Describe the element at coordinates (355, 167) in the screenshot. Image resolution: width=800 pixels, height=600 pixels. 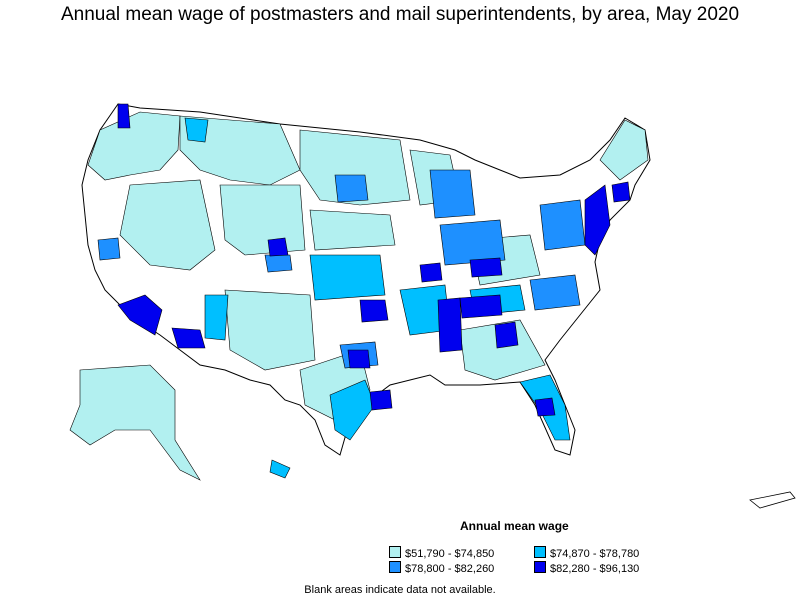
I see `region-northern-plains` at that location.